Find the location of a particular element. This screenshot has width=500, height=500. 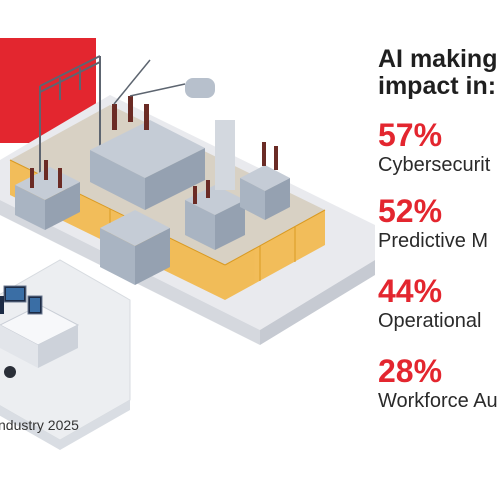

stat-item: 57% Cybersecurit is located at coordinates (439, 147).